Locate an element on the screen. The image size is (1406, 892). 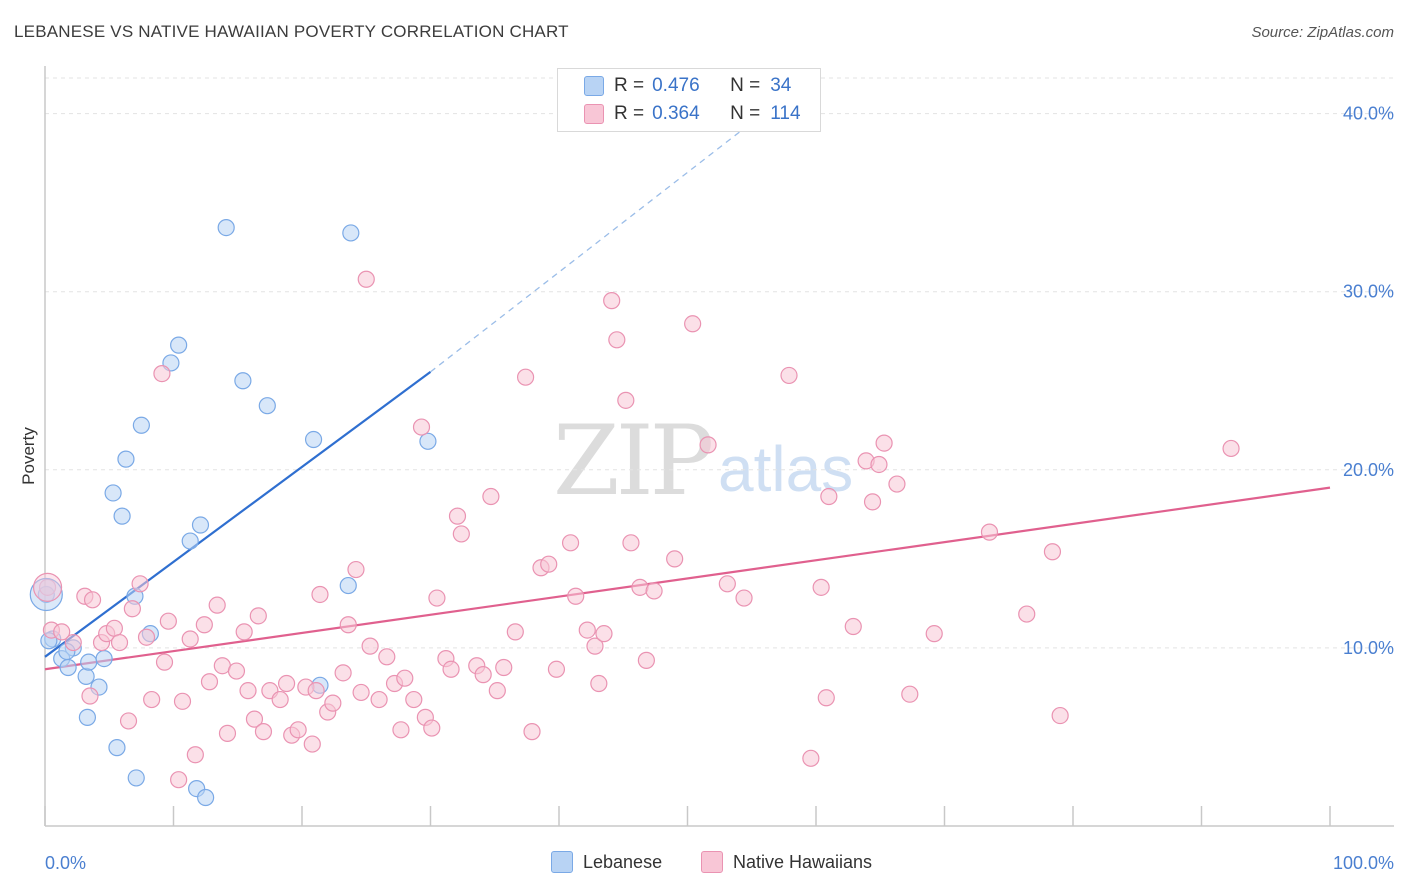
legend-item-lebanese: Lebanese is located at coordinates (606, 862).